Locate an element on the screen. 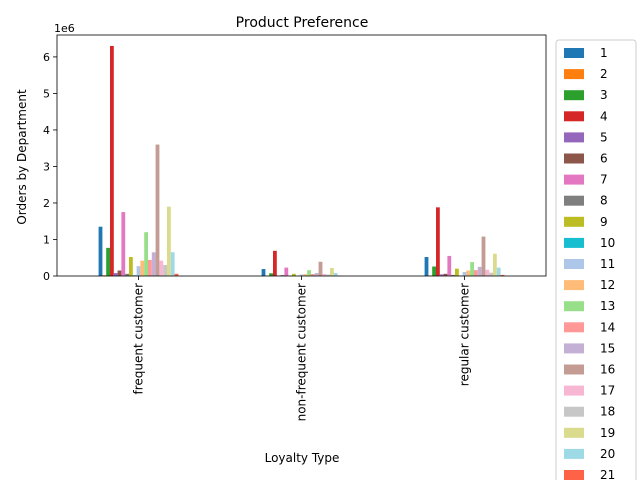 Image resolution: width=640 pixels, height=480 pixels. legend-label-19: 19 is located at coordinates (607, 433).